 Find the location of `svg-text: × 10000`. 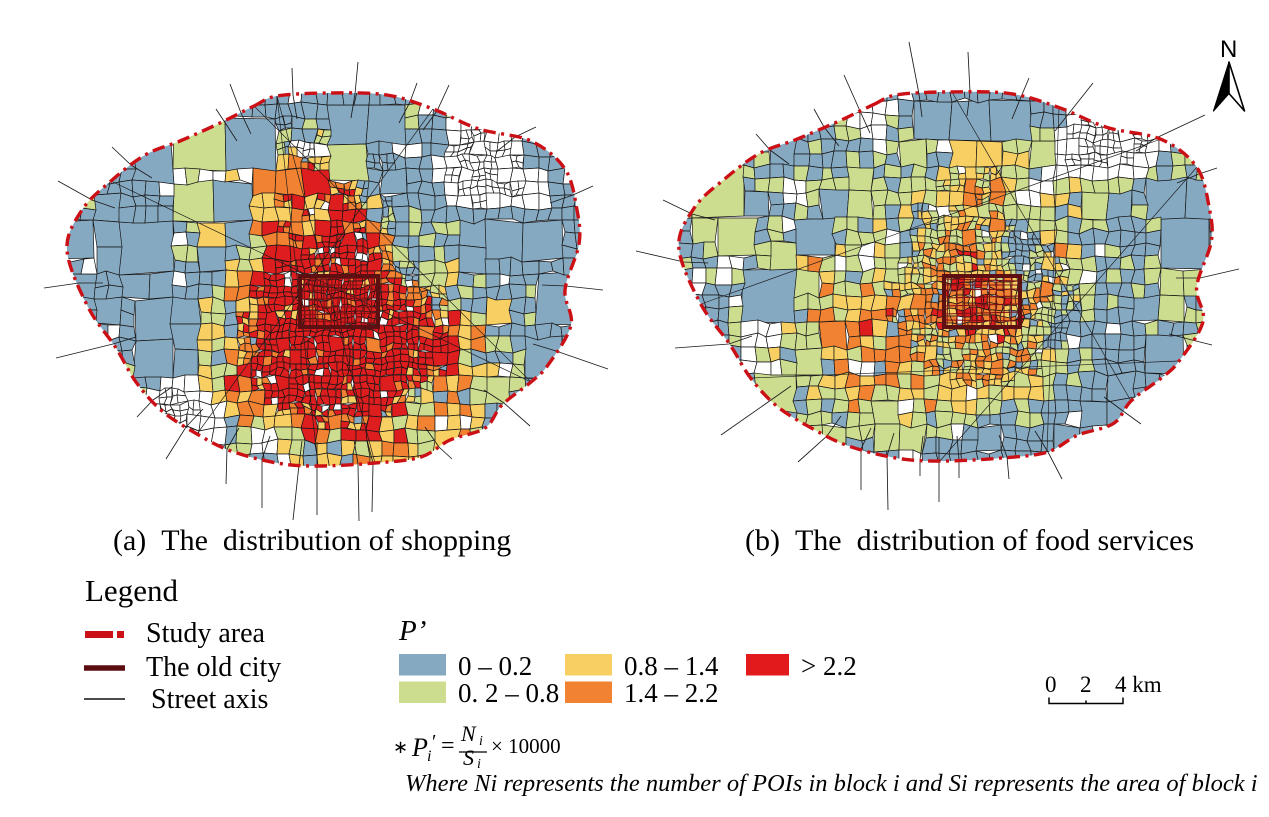

svg-text: × 10000 is located at coordinates (526, 746).